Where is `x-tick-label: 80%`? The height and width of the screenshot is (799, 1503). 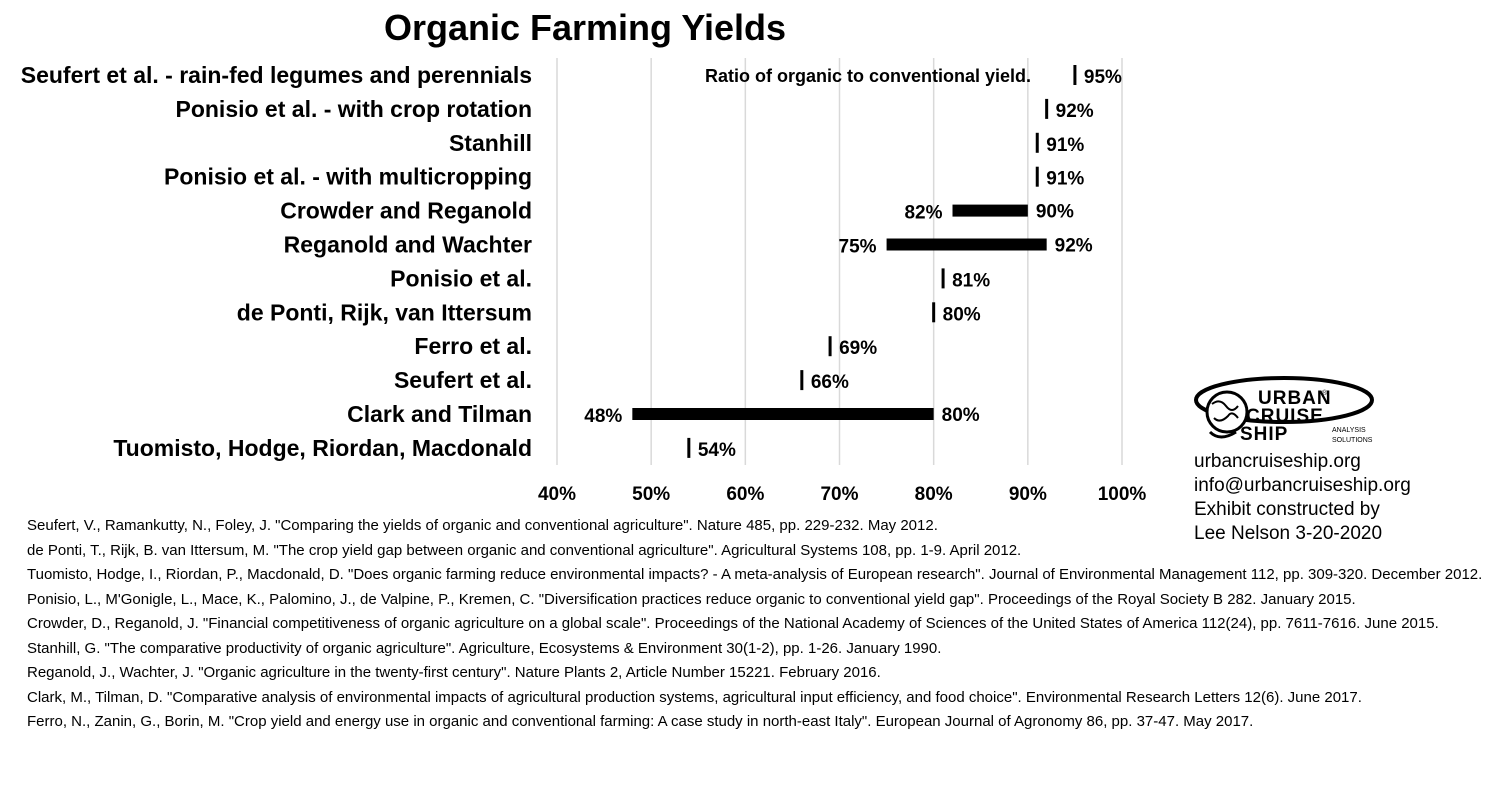
x-tick-label: 80% is located at coordinates (934, 494).